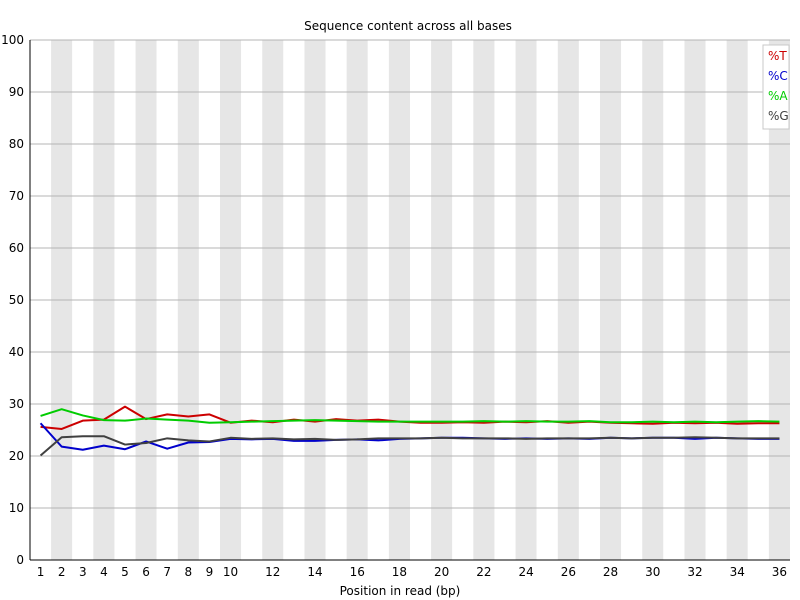 This screenshot has height=600, width=800. Describe the element at coordinates (104, 572) in the screenshot. I see `x-tick-label: 4` at that location.